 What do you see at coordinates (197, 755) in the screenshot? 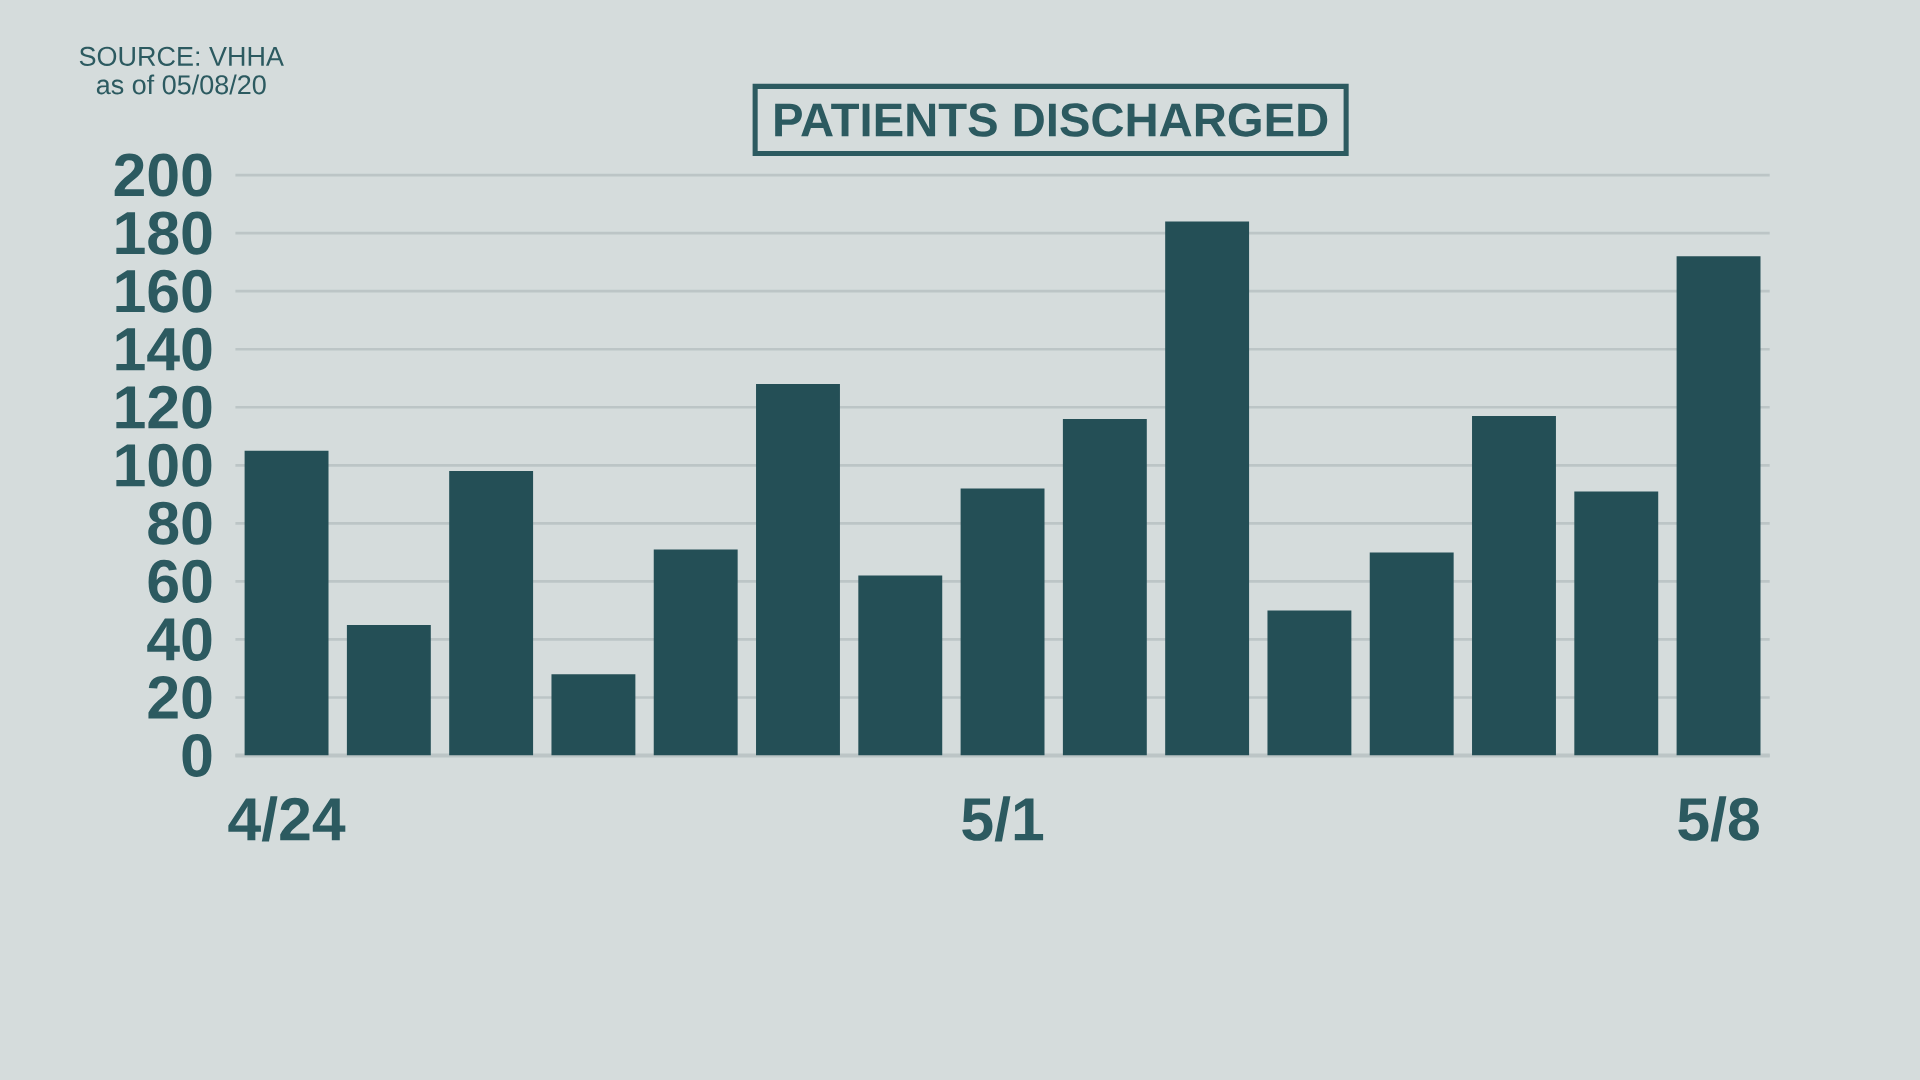
I see `y-tick-label: 0` at bounding box center [197, 755].